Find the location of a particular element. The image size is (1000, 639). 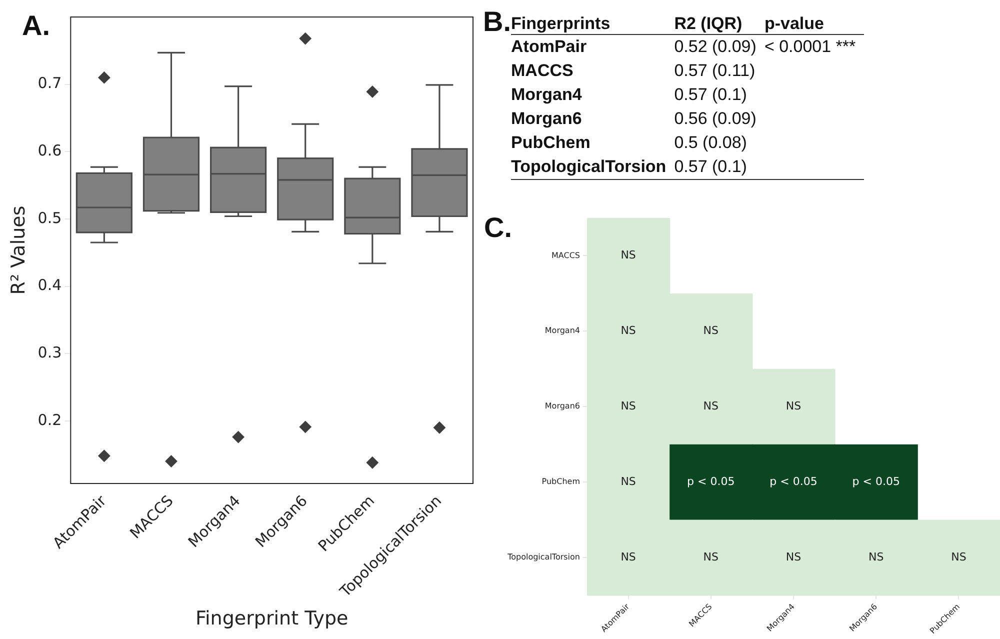

y-tick-label: 0.3 is located at coordinates (50, 352).